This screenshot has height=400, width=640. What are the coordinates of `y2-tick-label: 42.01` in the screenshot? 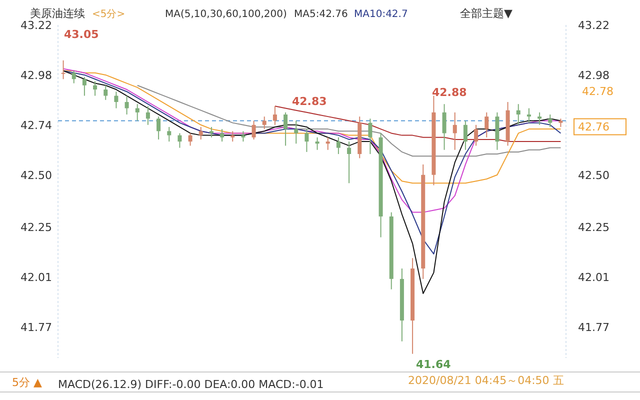 It's located at (594, 277).